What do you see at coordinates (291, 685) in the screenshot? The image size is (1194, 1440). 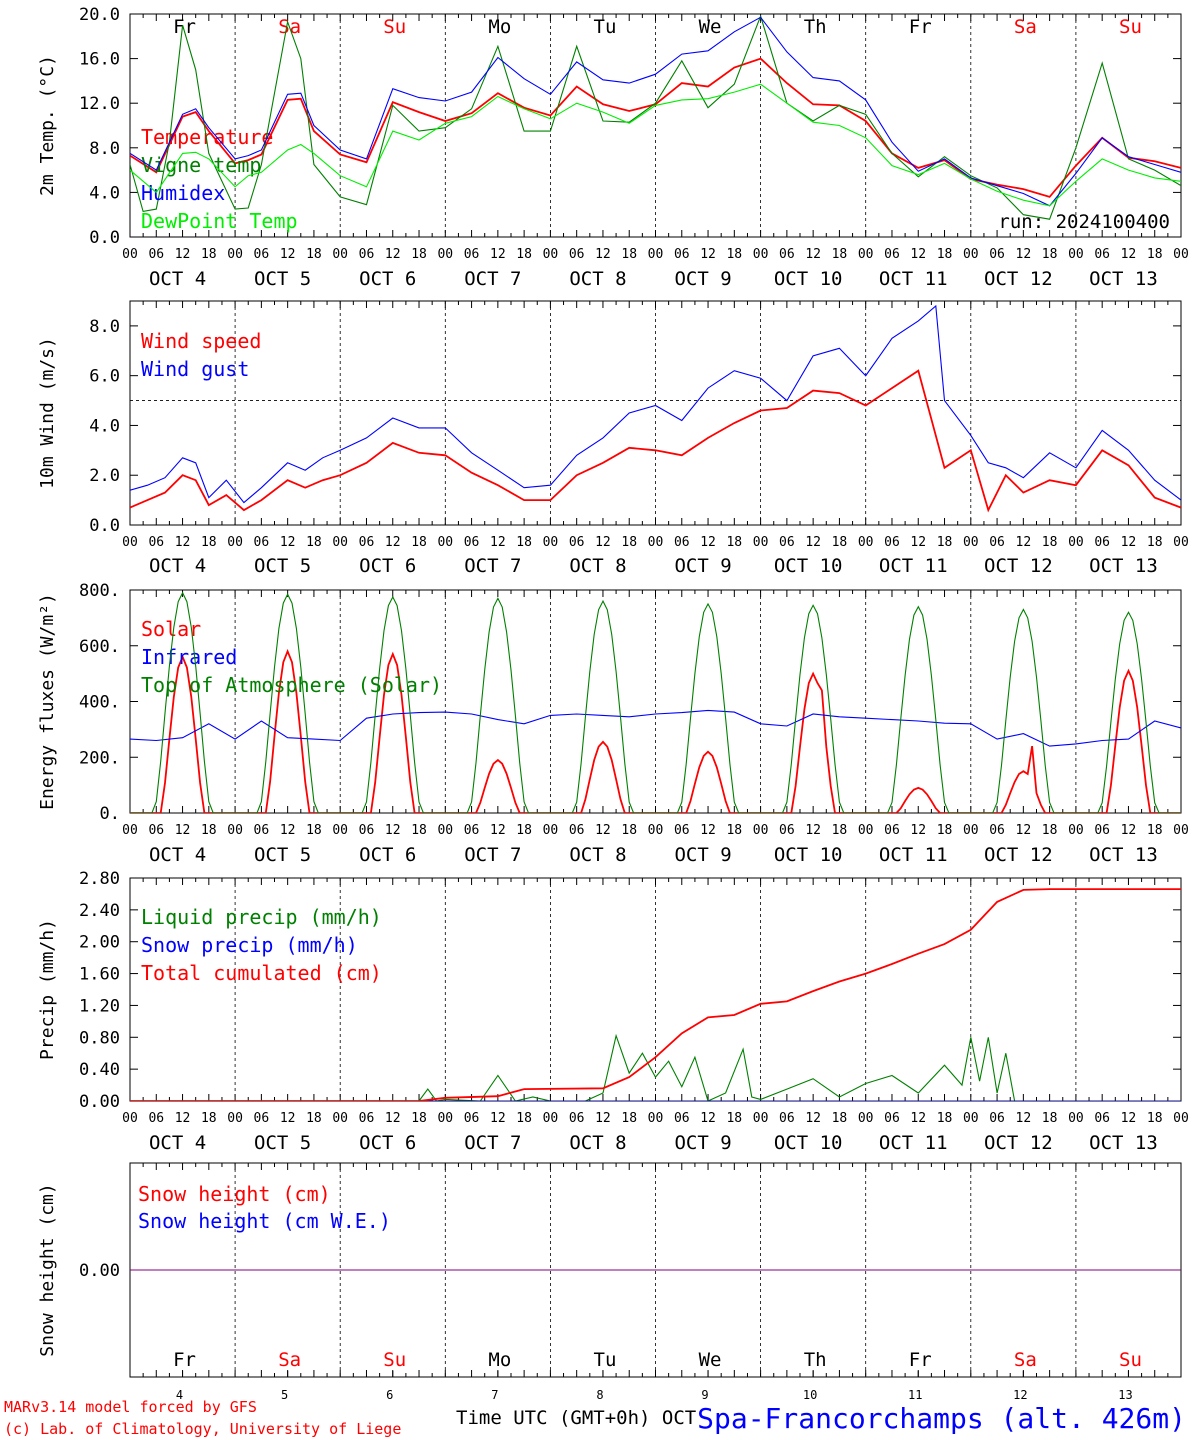 I see `legend-entry: Top of Atmosphere (Solar)` at bounding box center [291, 685].